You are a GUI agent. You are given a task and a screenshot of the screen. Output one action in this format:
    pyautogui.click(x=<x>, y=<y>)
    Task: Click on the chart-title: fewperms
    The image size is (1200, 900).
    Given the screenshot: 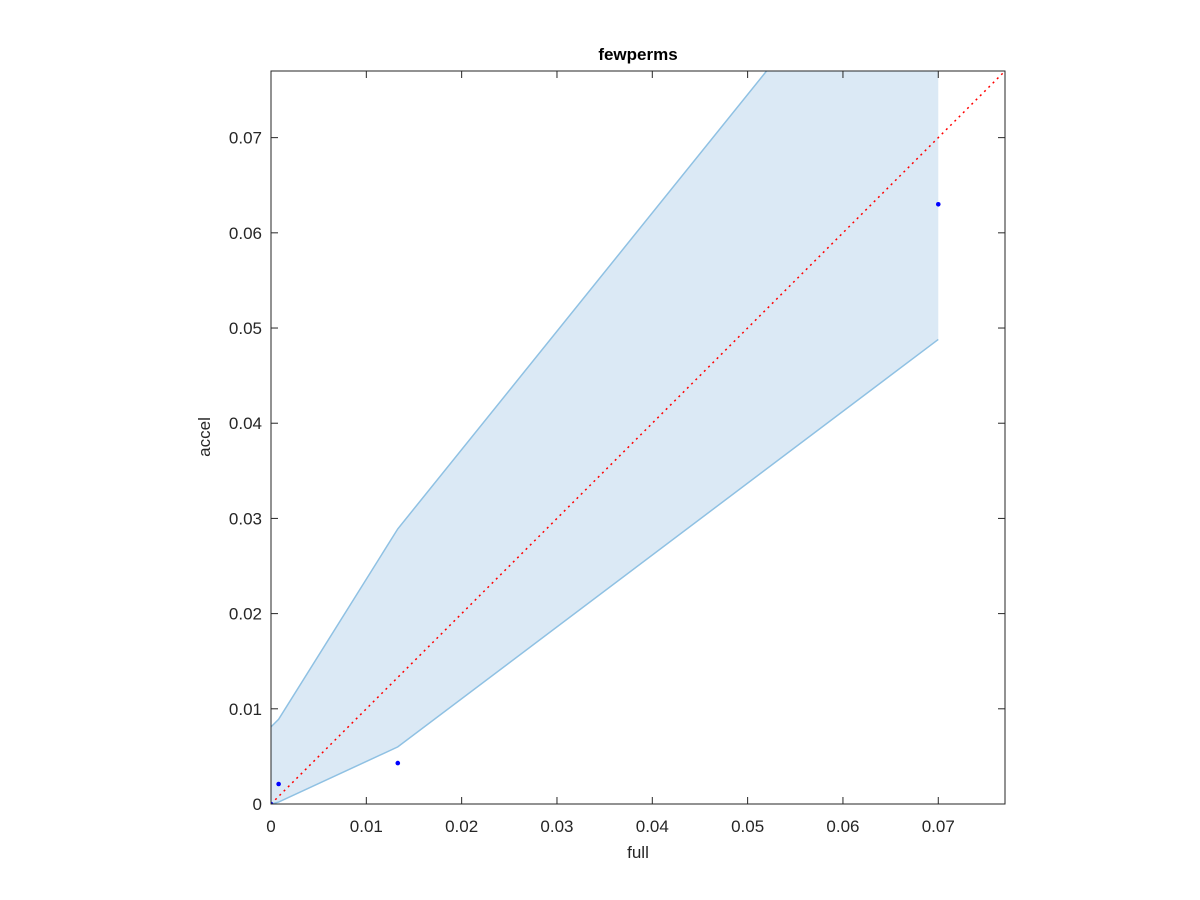 What is the action you would take?
    pyautogui.click(x=637, y=54)
    